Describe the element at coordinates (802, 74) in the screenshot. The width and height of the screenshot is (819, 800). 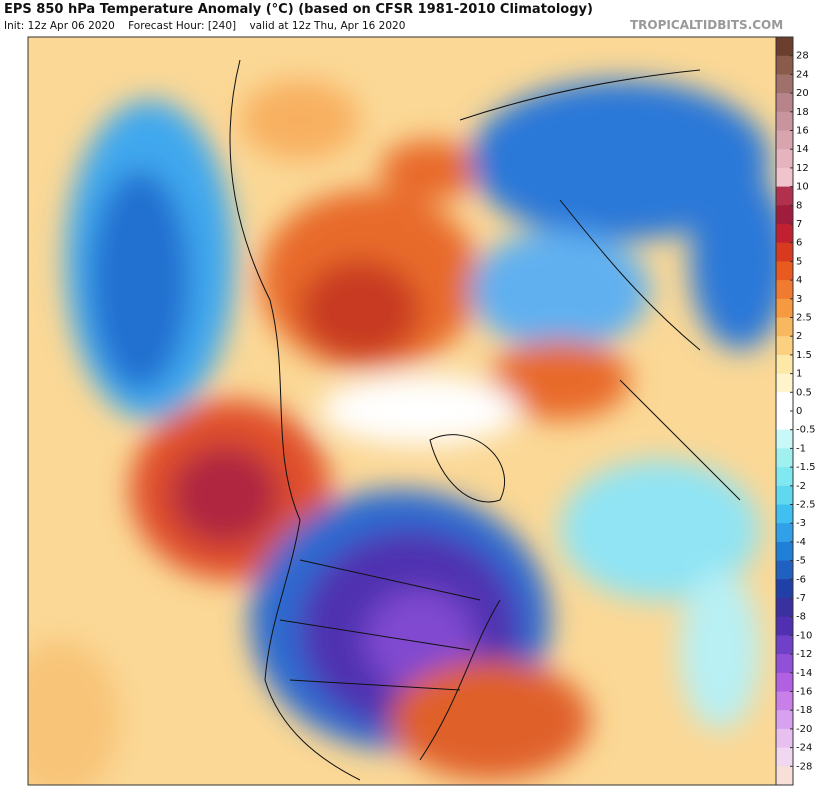
I see `colorbar-label: 24` at that location.